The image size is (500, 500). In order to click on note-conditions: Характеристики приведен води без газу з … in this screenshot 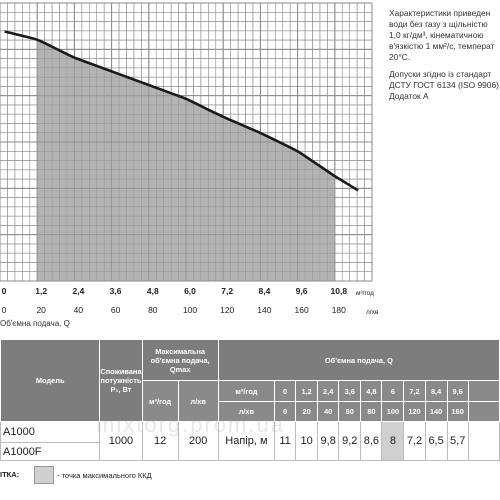, I will do `click(442, 35)`.